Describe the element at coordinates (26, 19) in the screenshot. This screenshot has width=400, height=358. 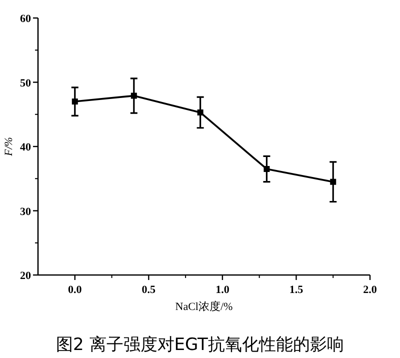
I see `y-tick-label: 60` at that location.